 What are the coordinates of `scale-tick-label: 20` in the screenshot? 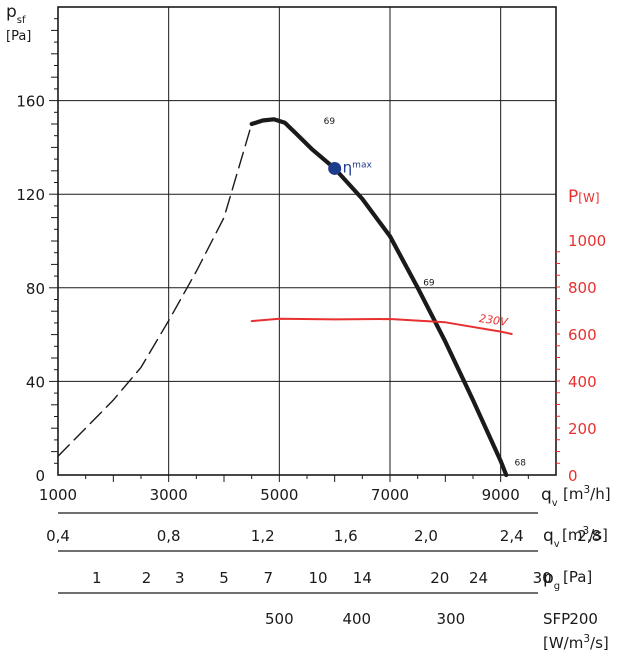 It's located at (439, 578).